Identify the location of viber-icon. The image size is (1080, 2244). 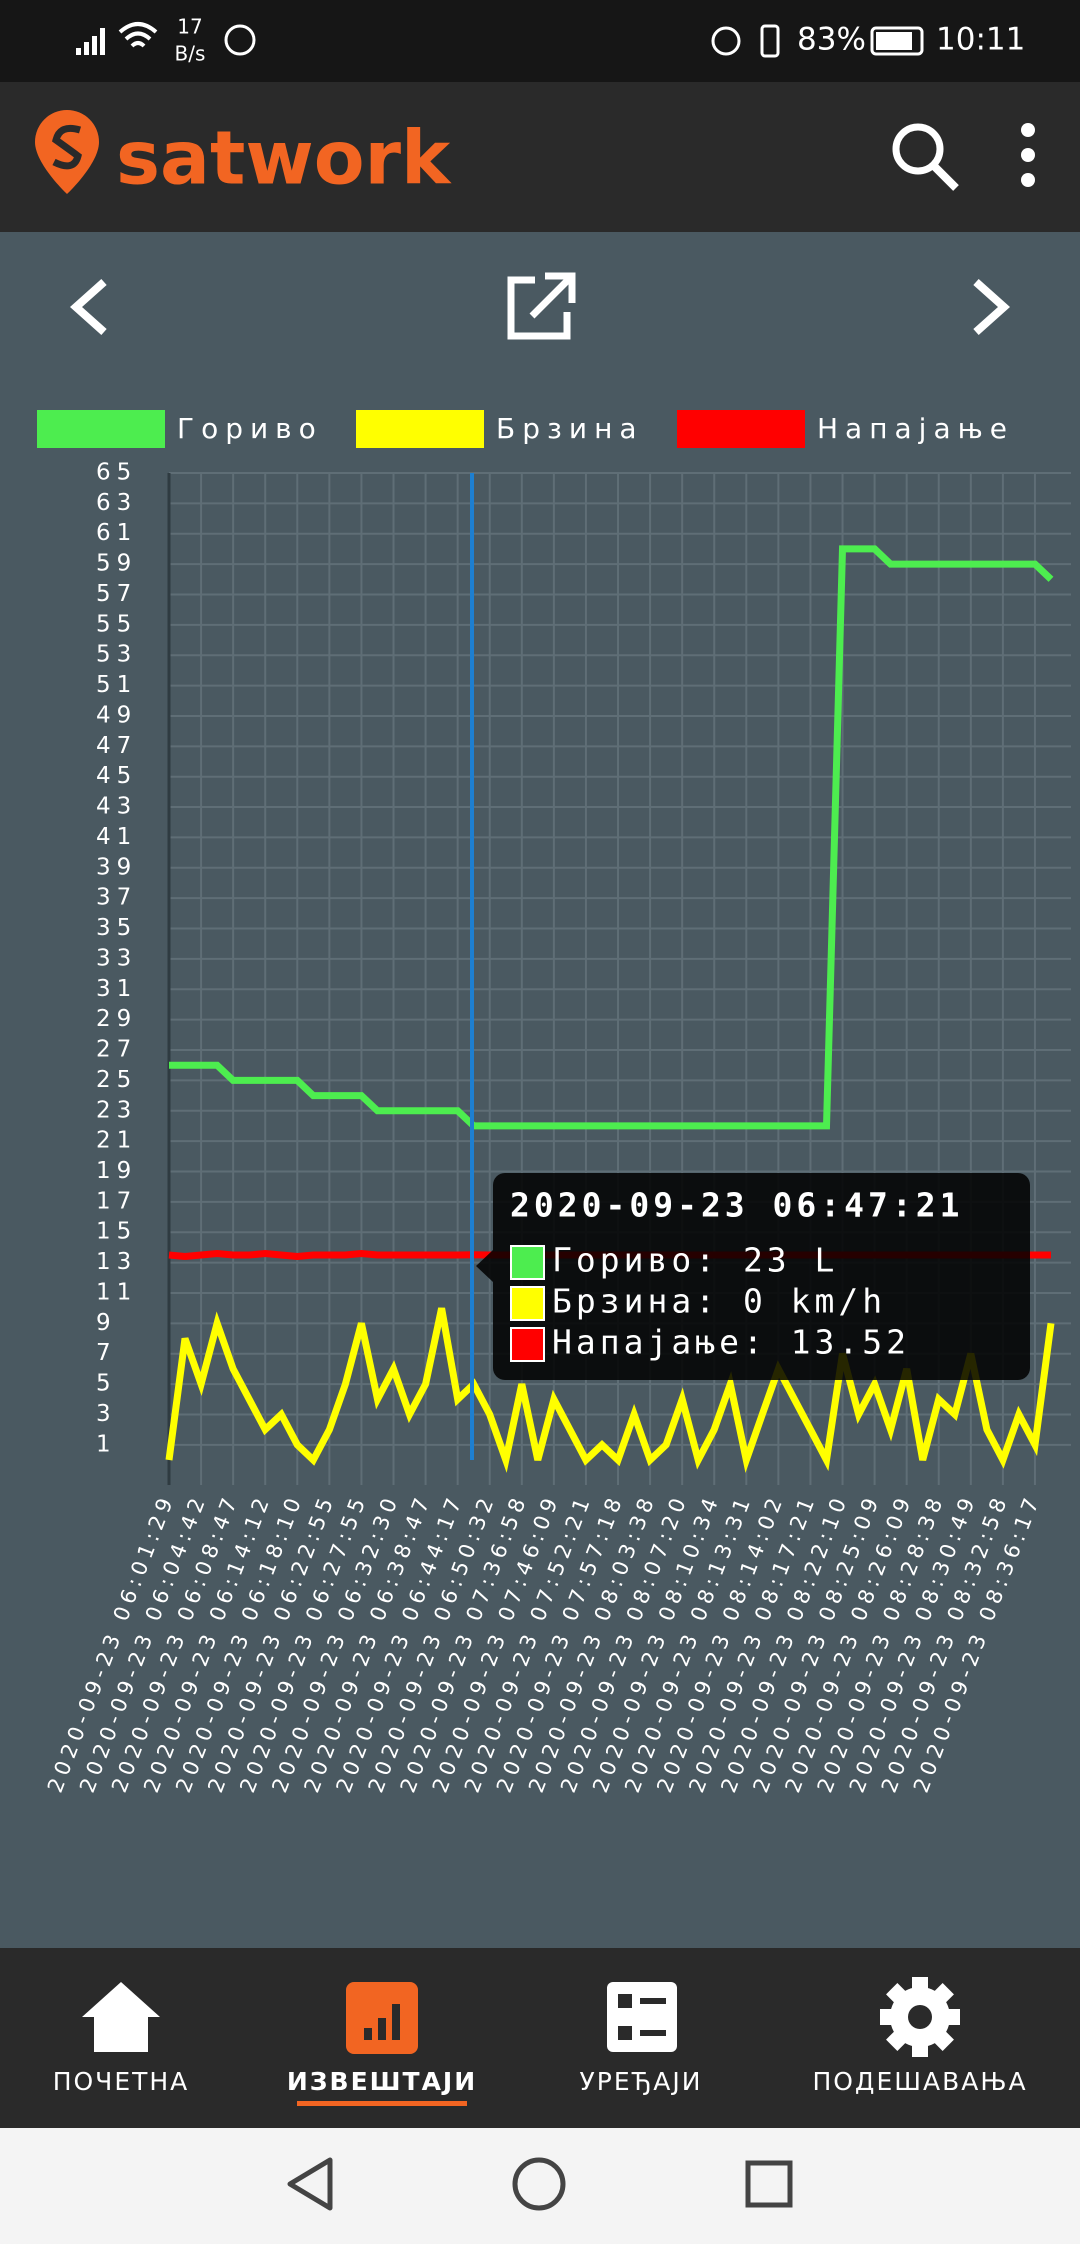
(240, 40).